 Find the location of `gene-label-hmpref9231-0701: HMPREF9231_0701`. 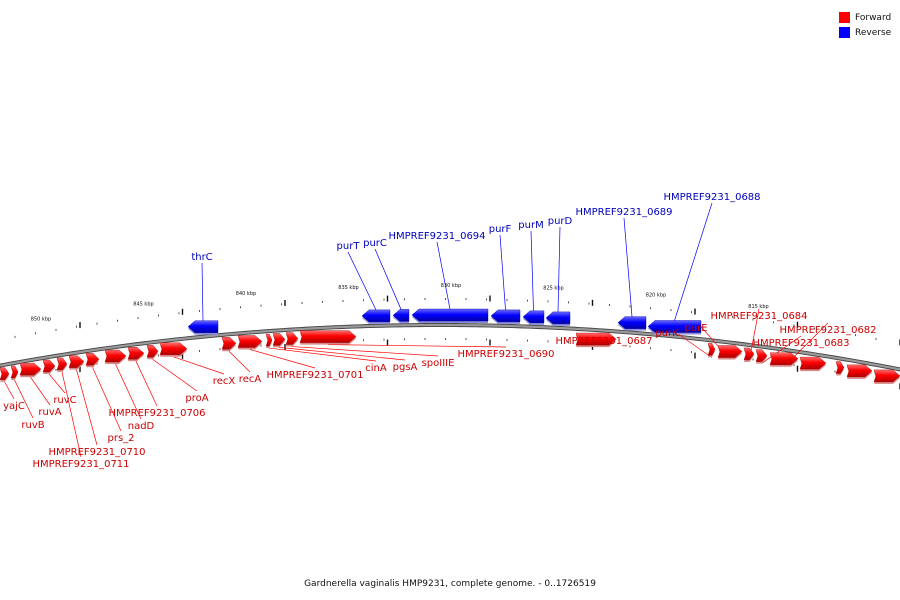

gene-label-hmpref9231-0701: HMPREF9231_0701 is located at coordinates (314, 375).